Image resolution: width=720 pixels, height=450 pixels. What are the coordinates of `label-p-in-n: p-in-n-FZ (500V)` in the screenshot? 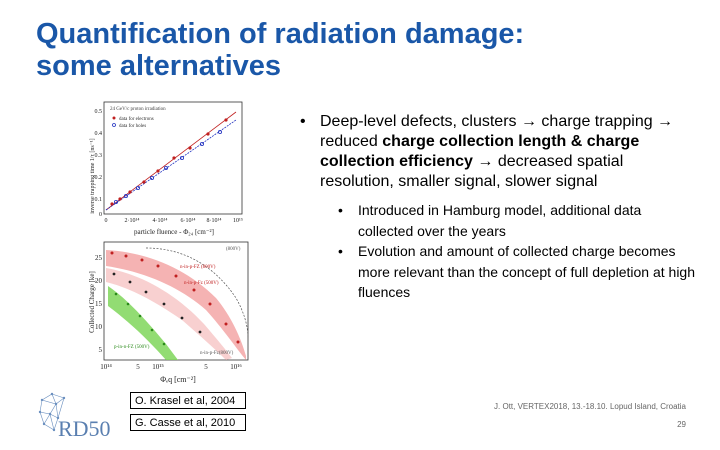 It's located at (132, 347).